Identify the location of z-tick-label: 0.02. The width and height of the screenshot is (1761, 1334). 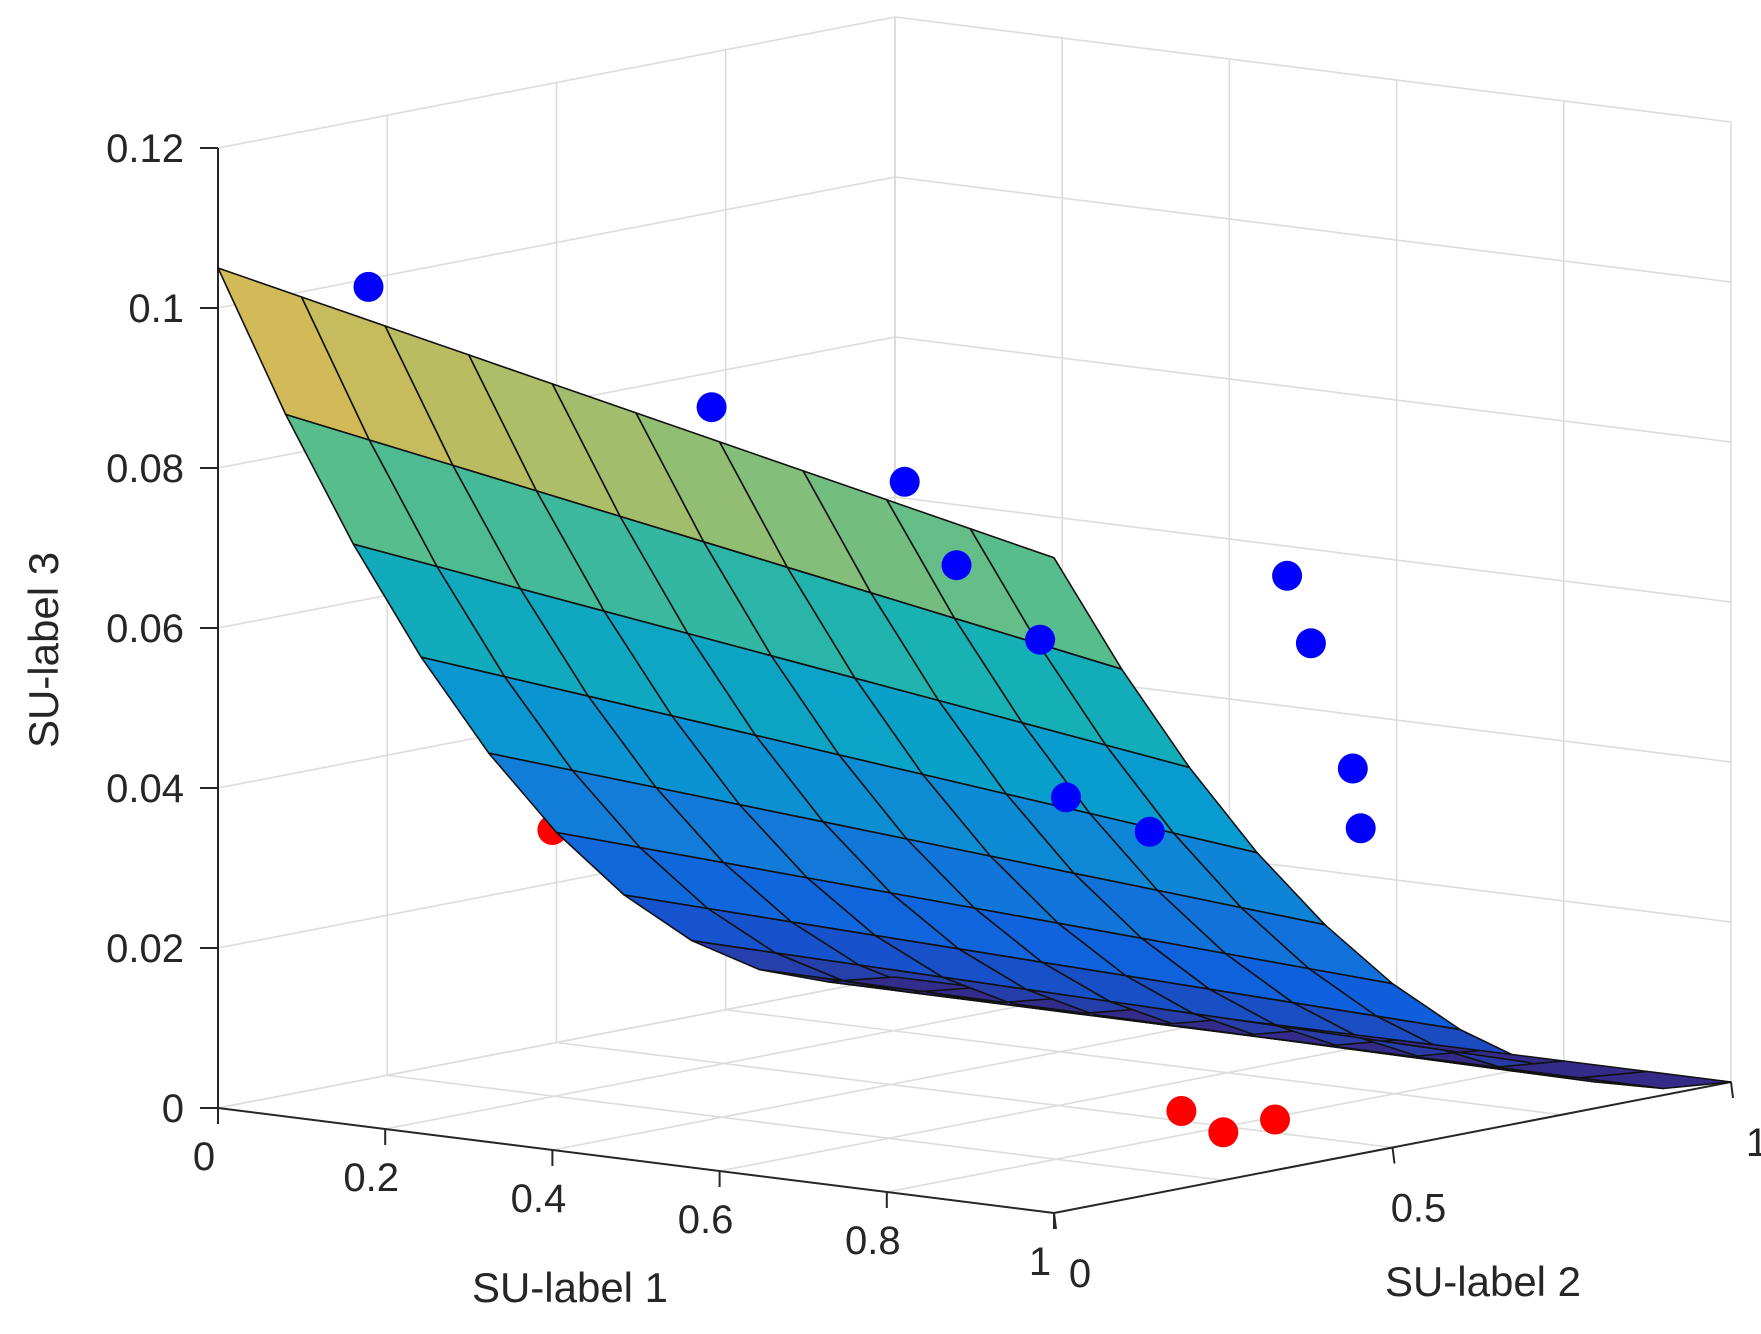
(145, 949).